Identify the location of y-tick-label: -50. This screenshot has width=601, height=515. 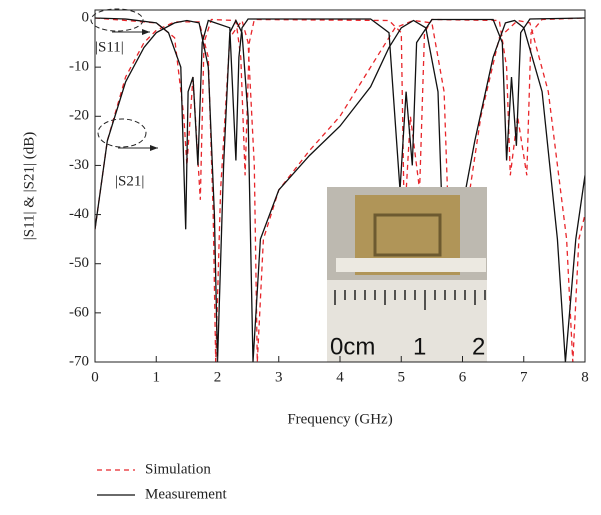
(79, 263).